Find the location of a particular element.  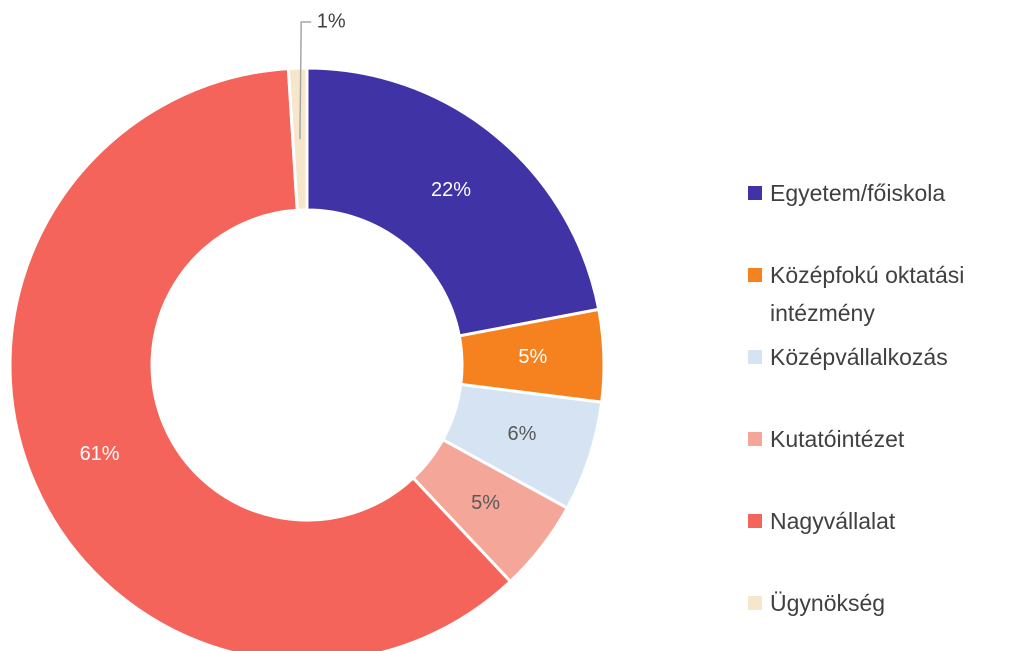

leader-line is located at coordinates (305, 80).